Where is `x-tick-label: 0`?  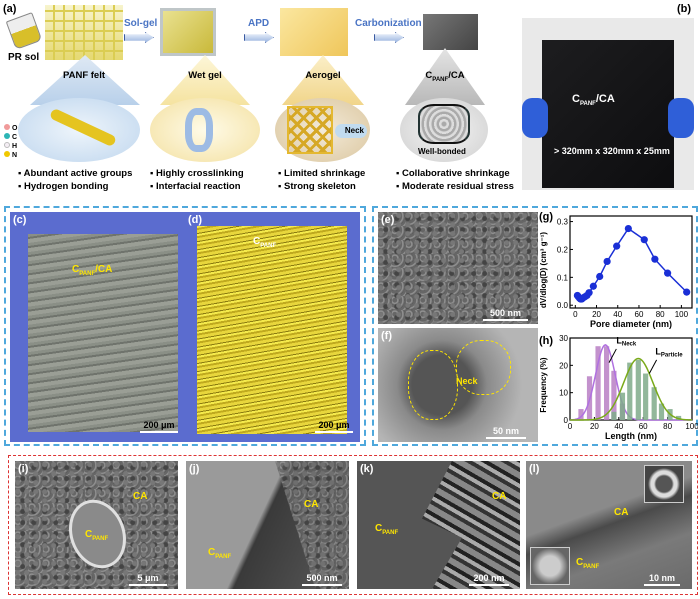
x-tick-label: 0 is located at coordinates (575, 314).